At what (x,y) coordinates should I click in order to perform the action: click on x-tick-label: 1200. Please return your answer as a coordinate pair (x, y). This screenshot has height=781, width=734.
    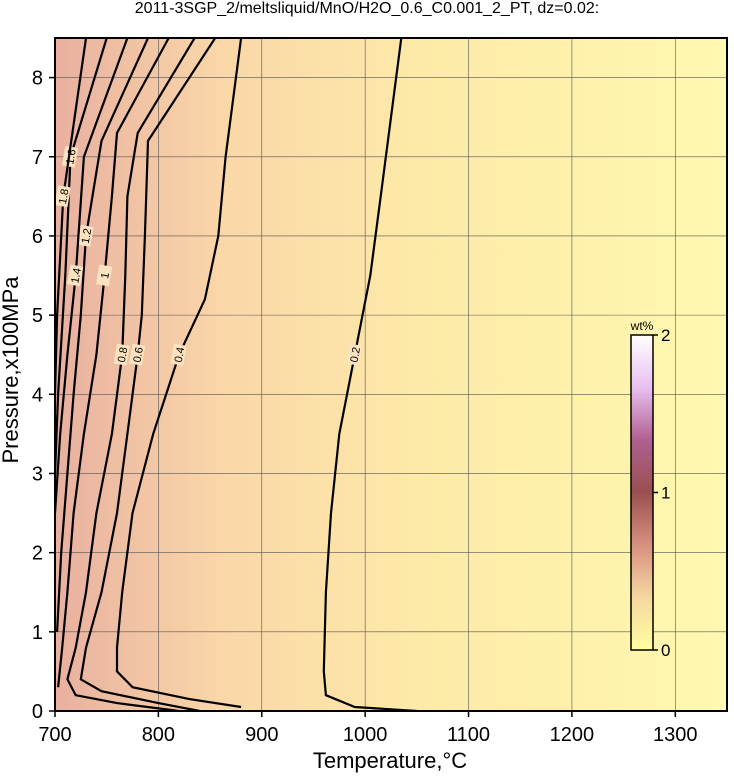
    Looking at the image, I should click on (572, 735).